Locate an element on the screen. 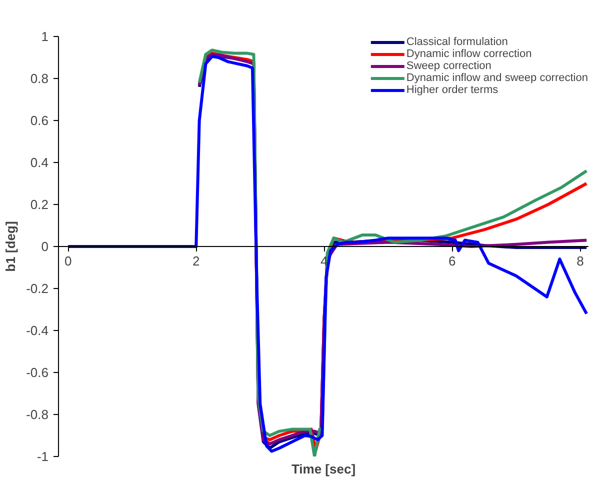 This screenshot has height=479, width=590. x-tick-label: 0 is located at coordinates (68, 261).